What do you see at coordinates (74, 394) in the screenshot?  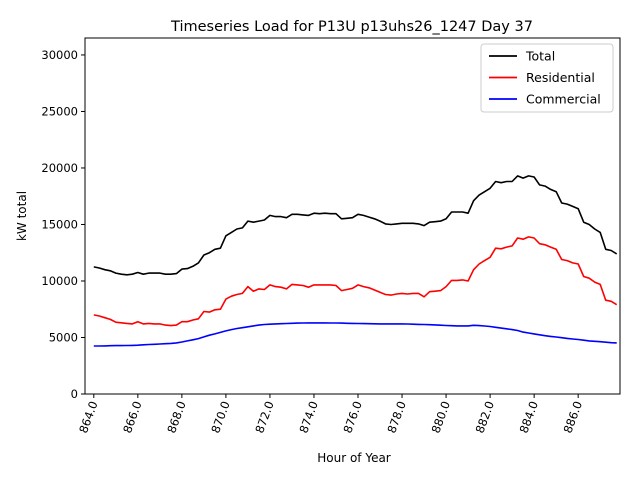 I see `y-tick-label: 0` at bounding box center [74, 394].